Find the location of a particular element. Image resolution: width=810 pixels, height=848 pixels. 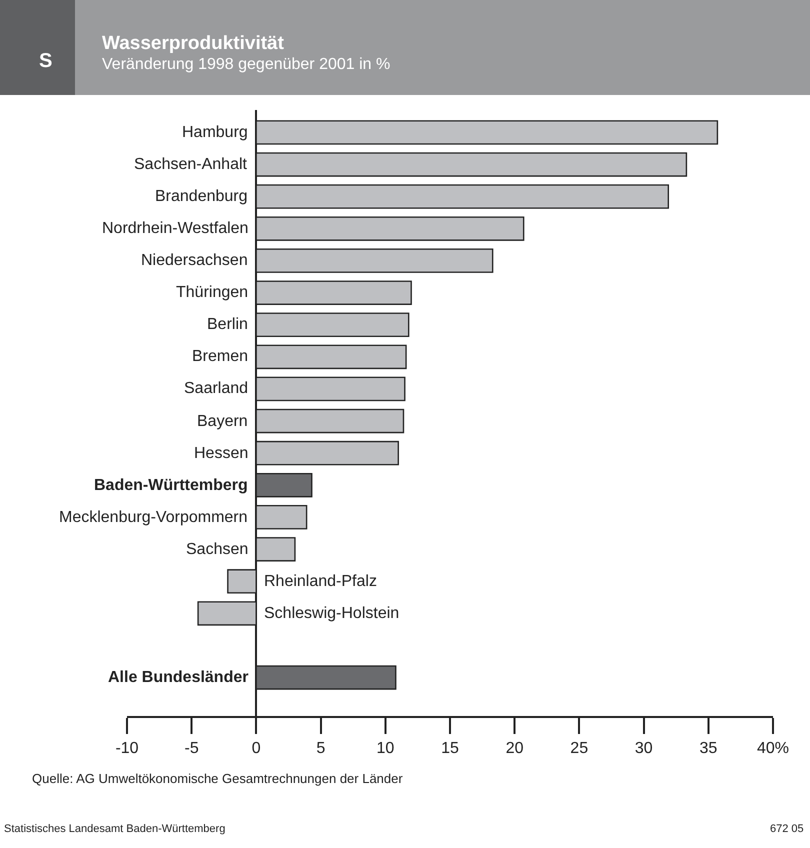

y-tick-label: Berlin is located at coordinates (227, 324).